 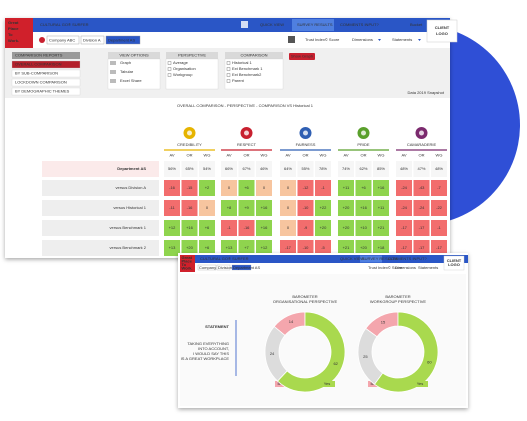 I want to click on caret, so click(x=419, y=40).